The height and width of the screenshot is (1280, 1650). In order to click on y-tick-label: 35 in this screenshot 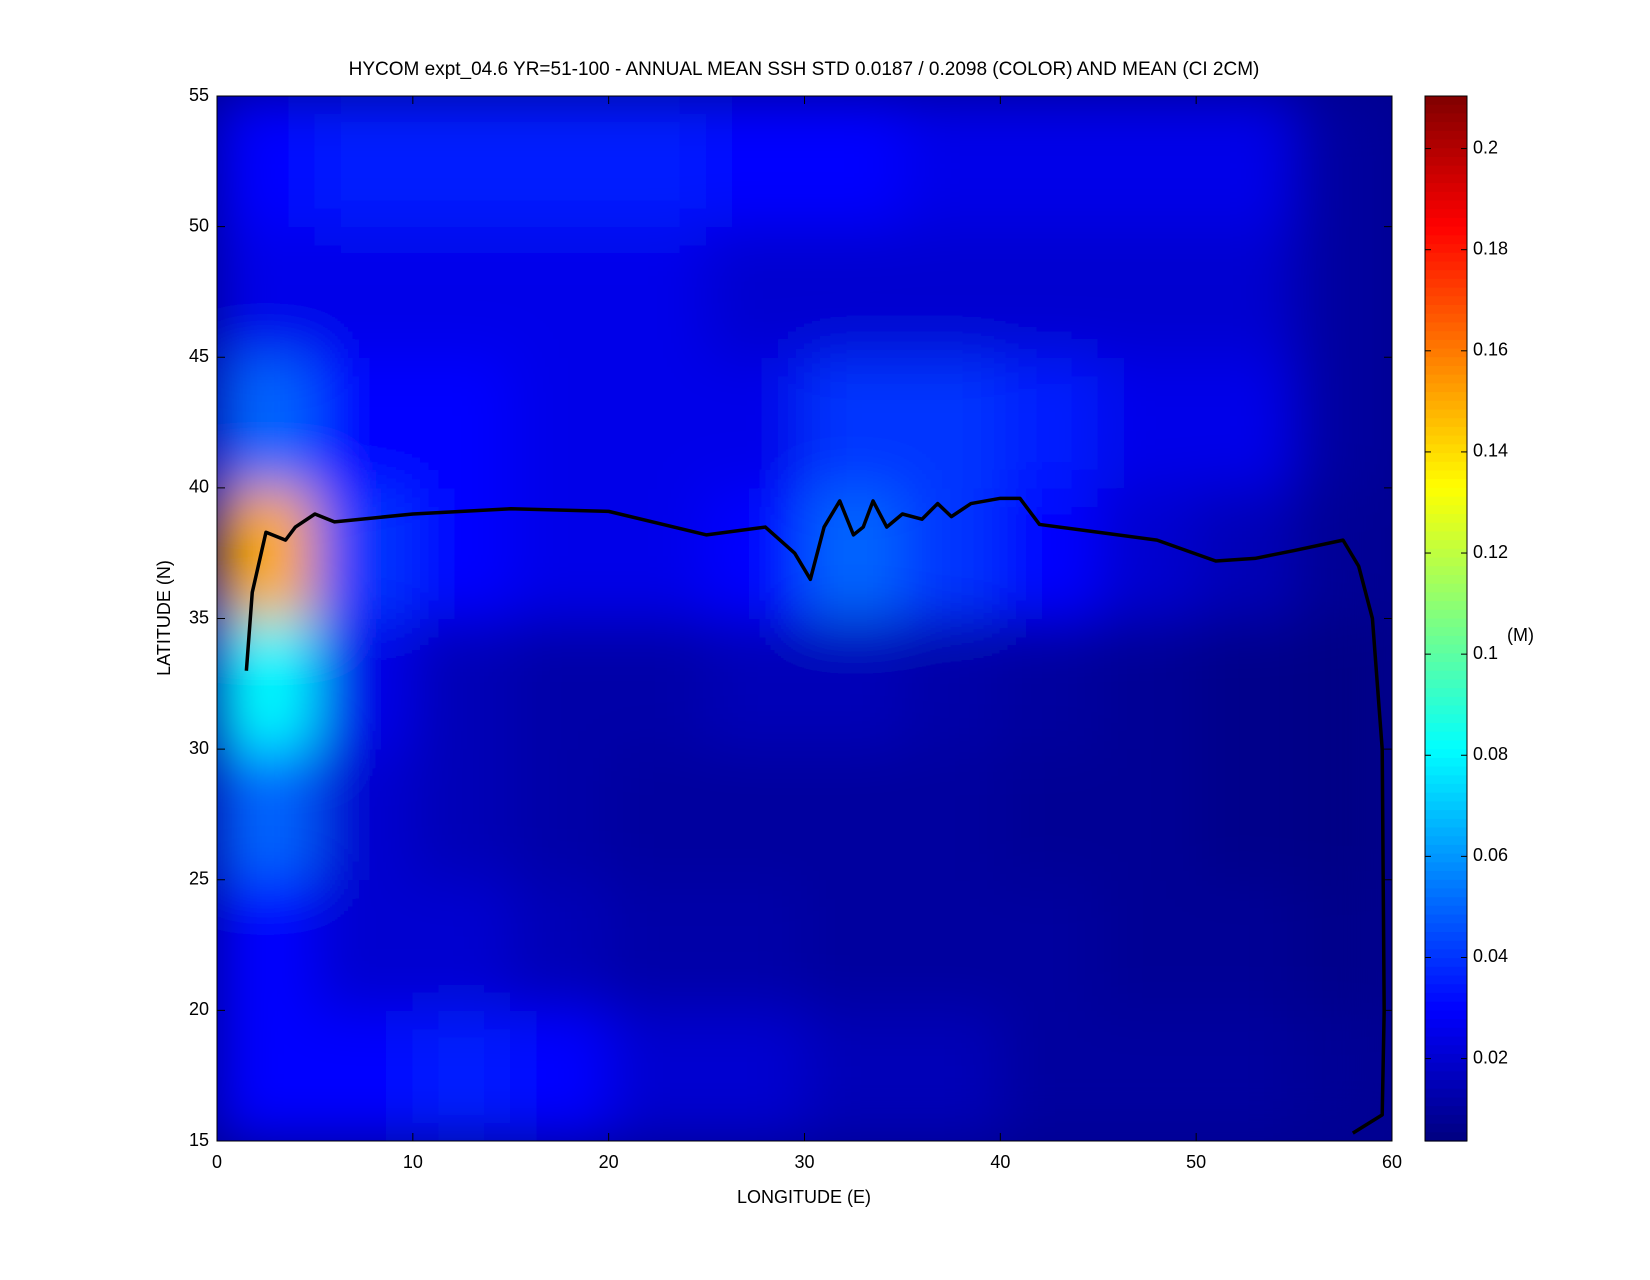, I will do `click(199, 617)`.